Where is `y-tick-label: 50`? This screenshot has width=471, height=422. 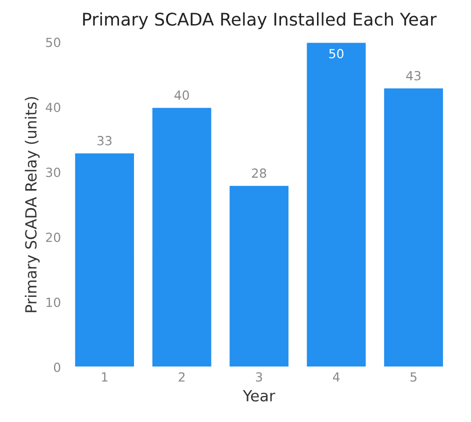
y-tick-label: 50 is located at coordinates (53, 43).